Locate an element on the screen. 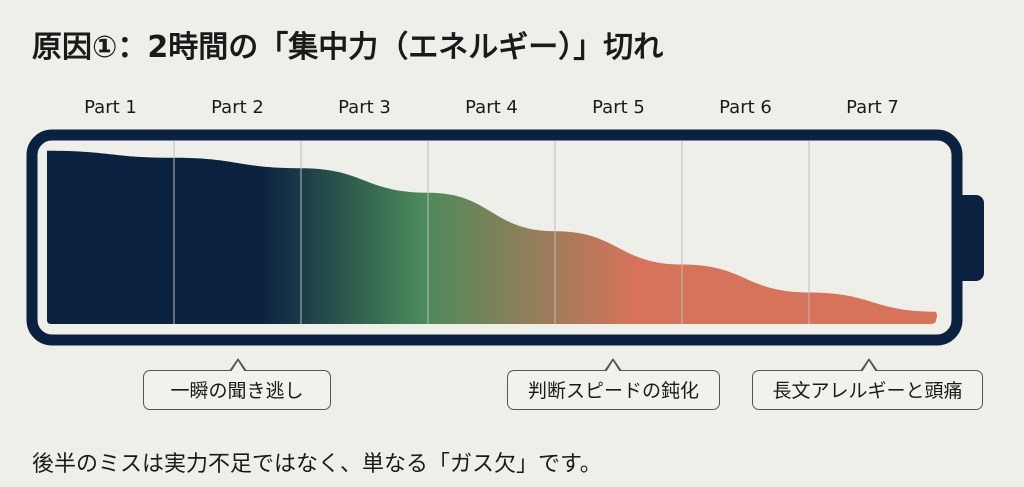  callout-box: 一瞬の聞き逃し is located at coordinates (237, 384).